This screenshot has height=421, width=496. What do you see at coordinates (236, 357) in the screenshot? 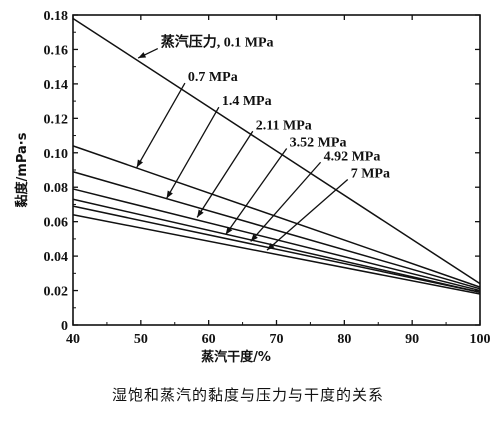
I see `x-axis-label: 蒸汽干度/%` at bounding box center [236, 357].